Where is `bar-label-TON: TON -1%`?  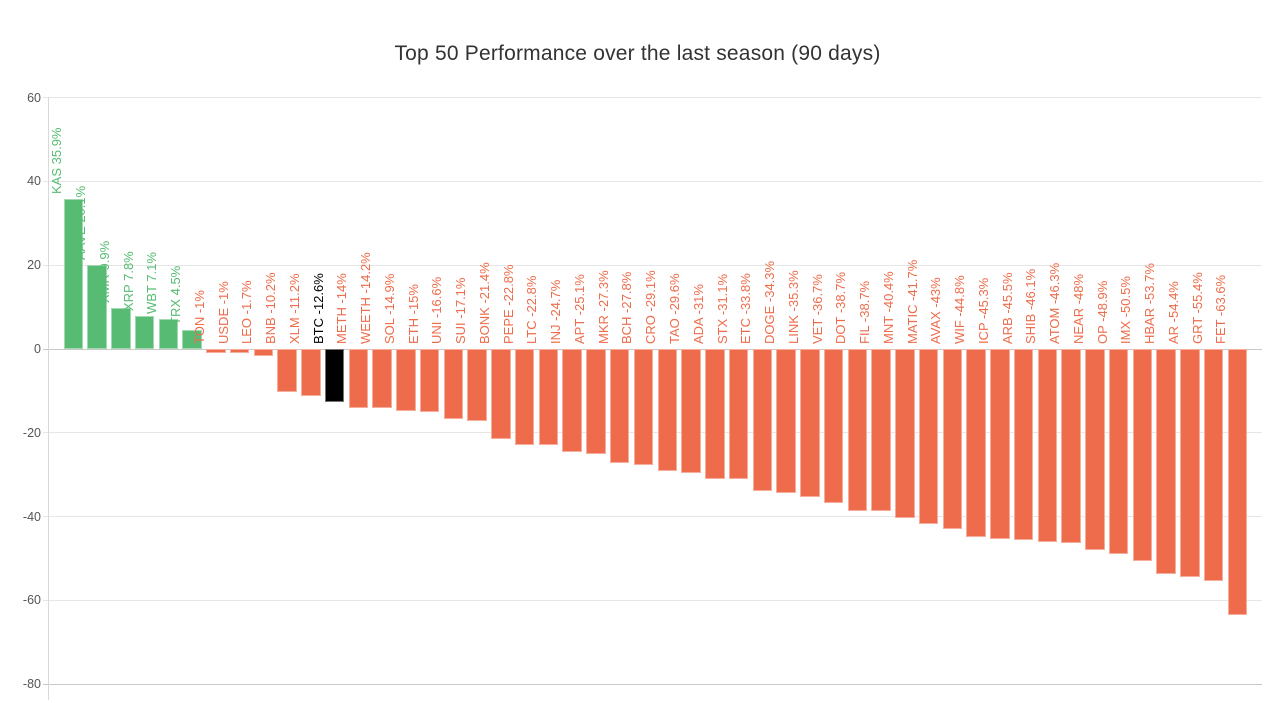
bar-label-TON: TON -1% is located at coordinates (199, 317).